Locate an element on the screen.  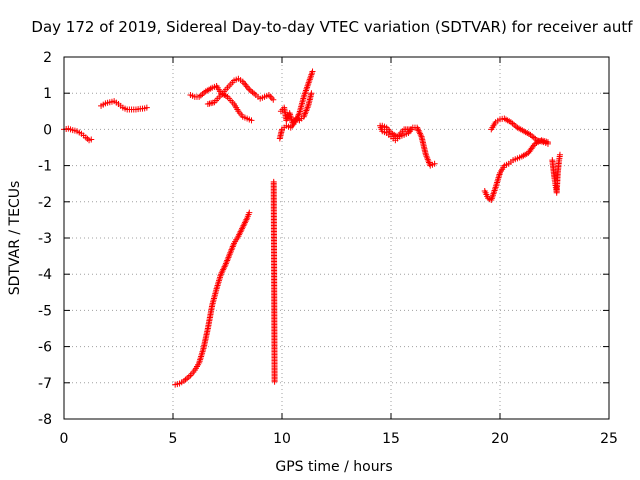
data-series-s10 is located at coordinates (396, 131).